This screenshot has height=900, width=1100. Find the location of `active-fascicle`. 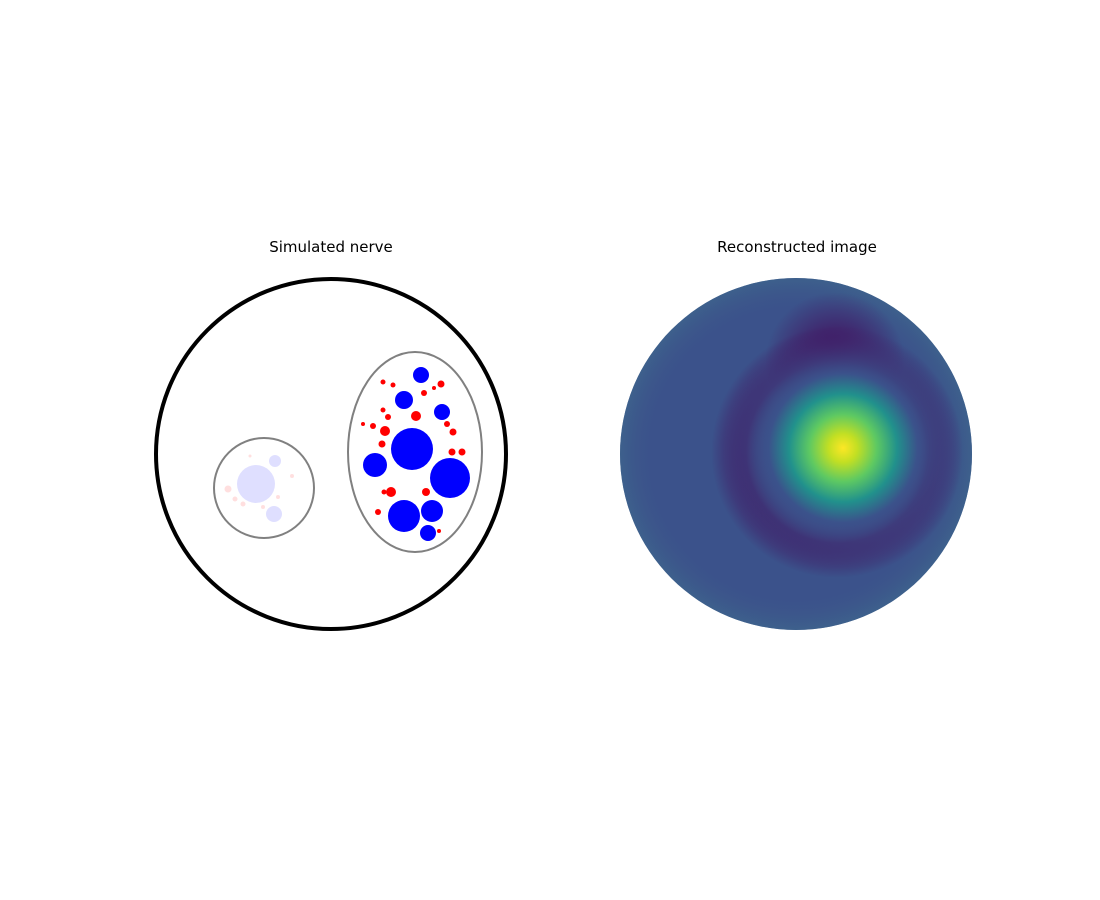

active-fascicle is located at coordinates (415, 452).